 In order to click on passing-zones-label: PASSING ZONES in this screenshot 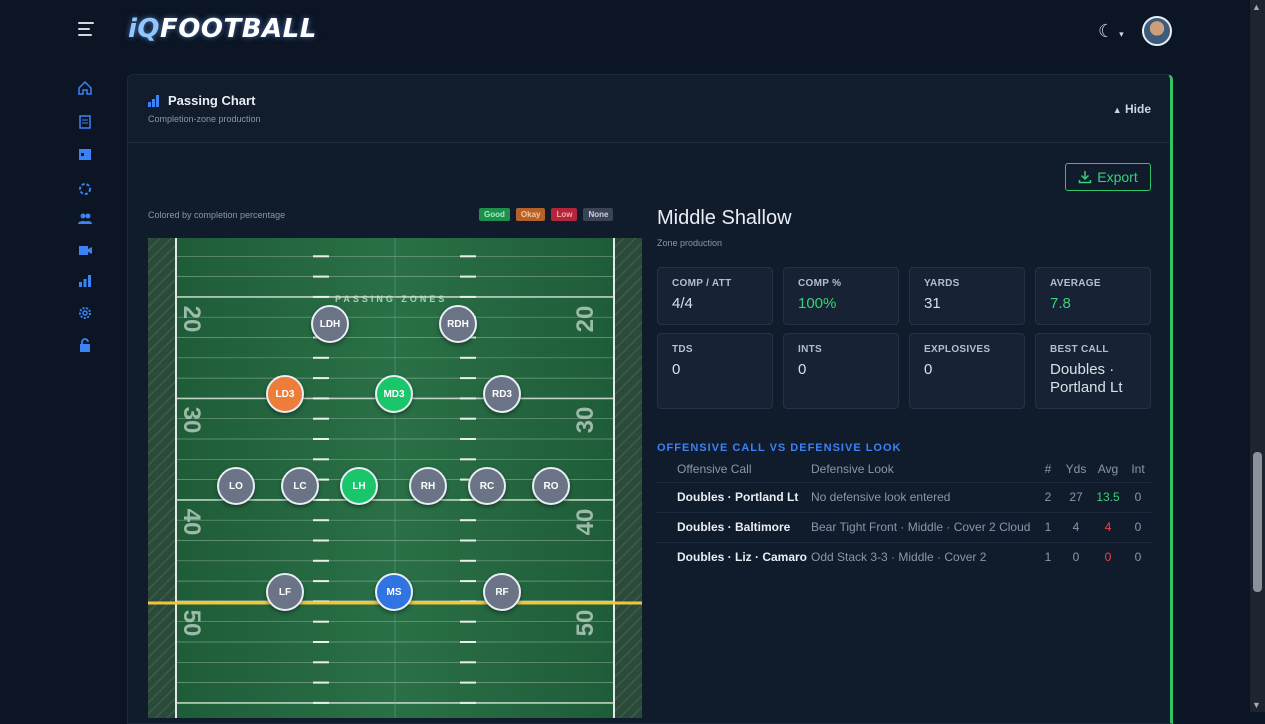, I will do `click(391, 299)`.